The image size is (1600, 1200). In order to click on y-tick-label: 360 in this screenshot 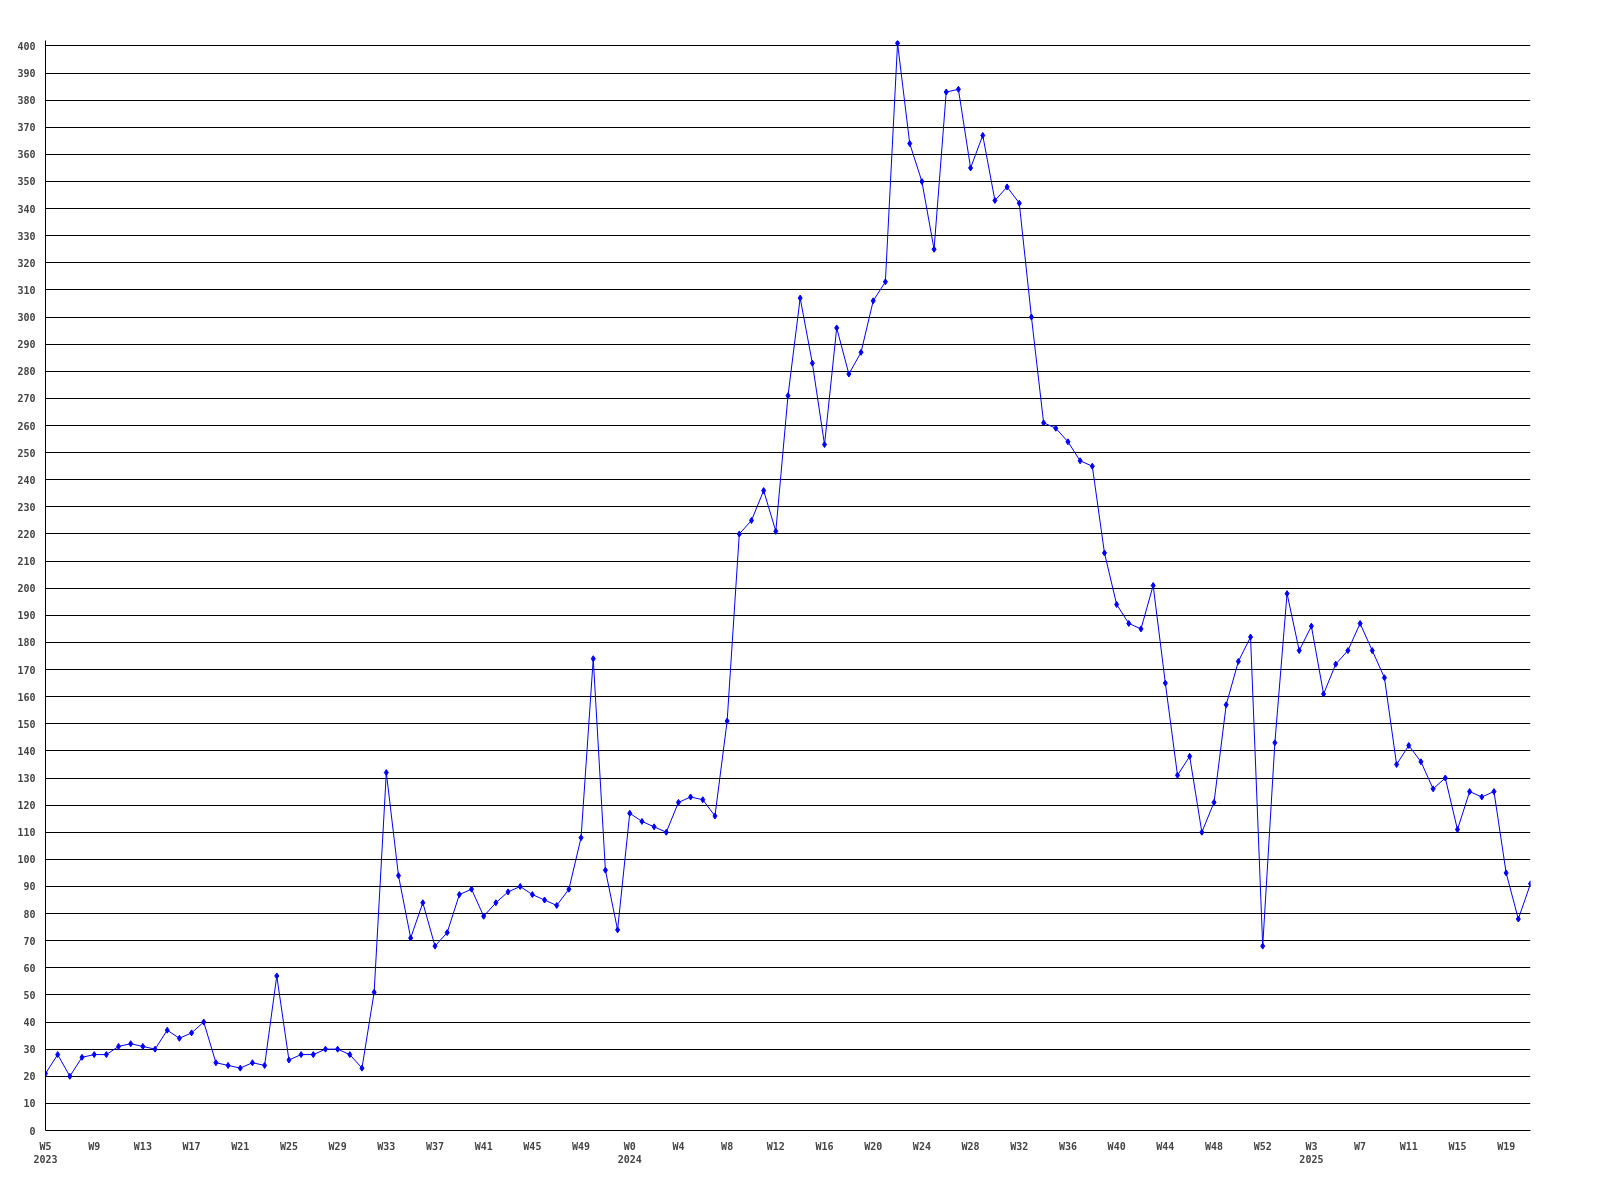, I will do `click(26, 155)`.